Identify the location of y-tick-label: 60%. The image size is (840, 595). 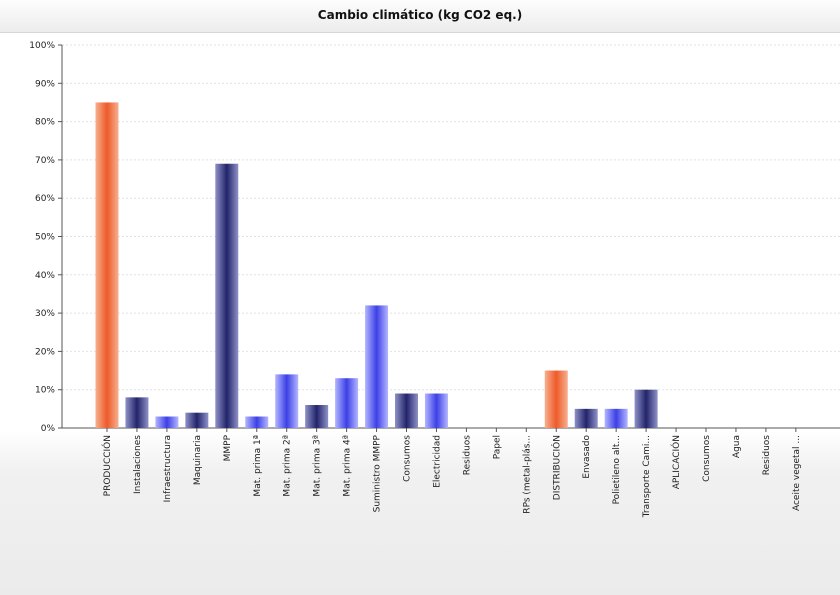
(45, 199).